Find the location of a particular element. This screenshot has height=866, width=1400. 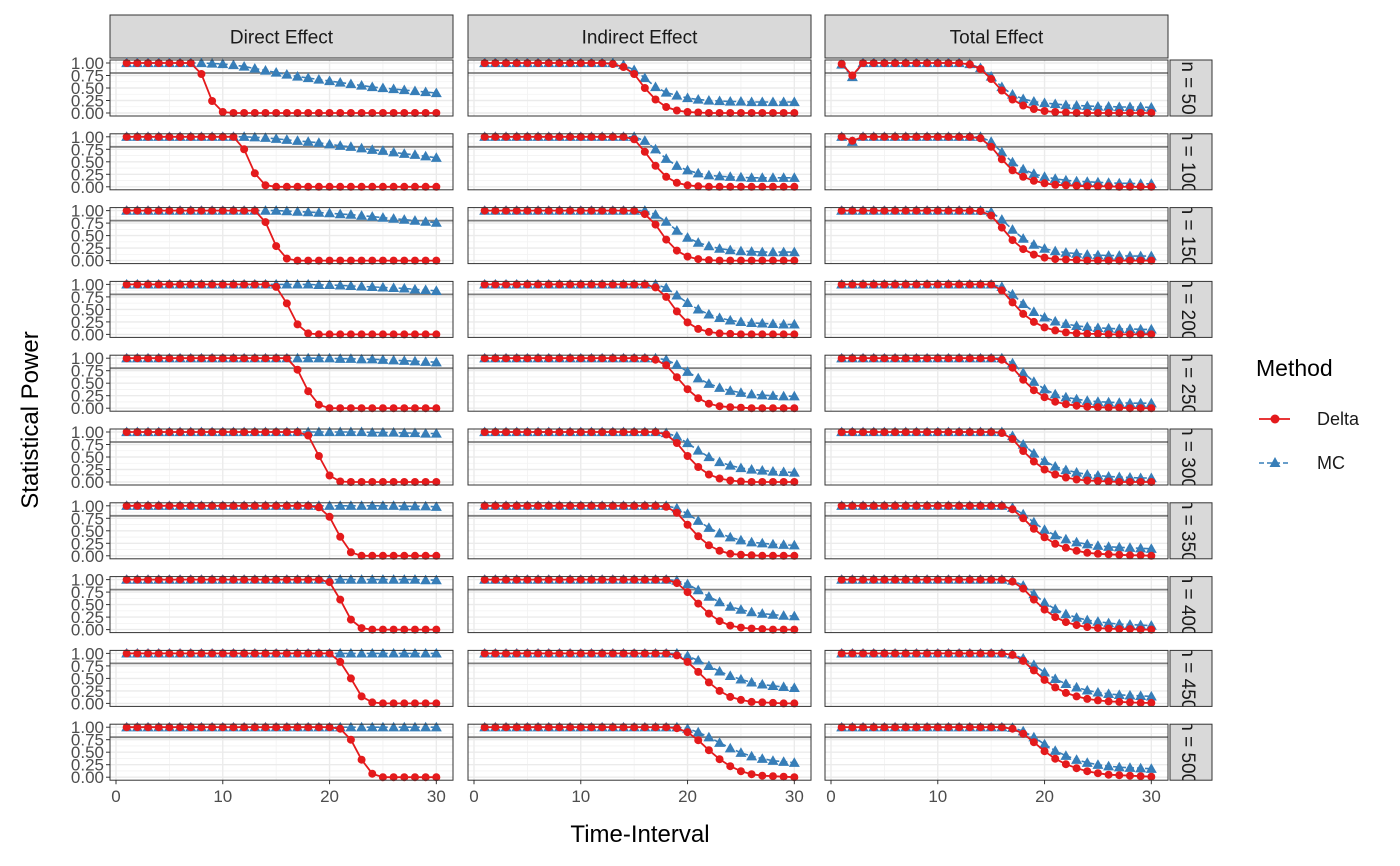

row-strip: n = 50 is located at coordinates (1191, 88).